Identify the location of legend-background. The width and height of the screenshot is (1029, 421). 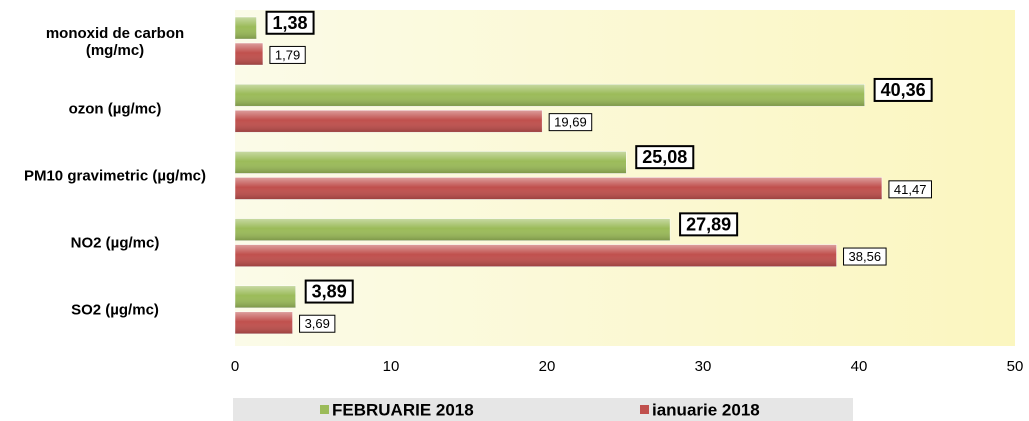
(543, 409).